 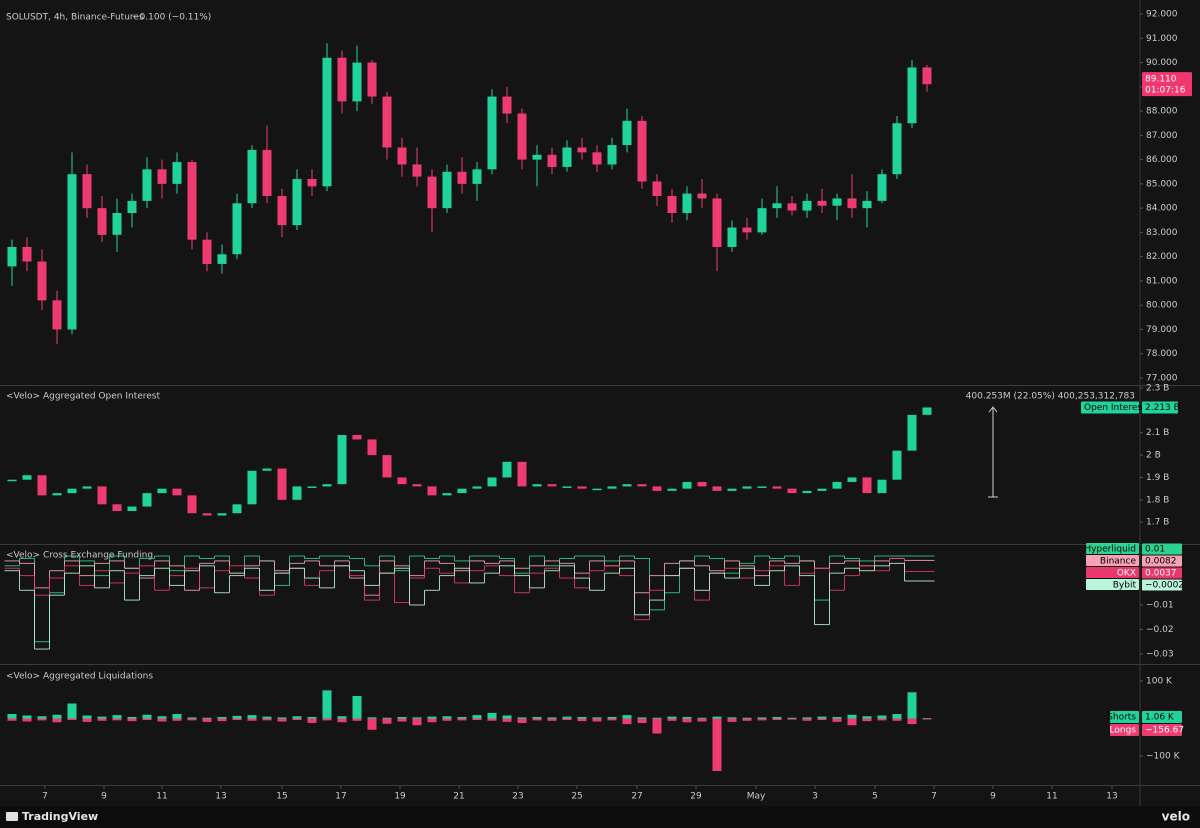 I want to click on y-tick-label: 90.000, so click(x=1162, y=63).